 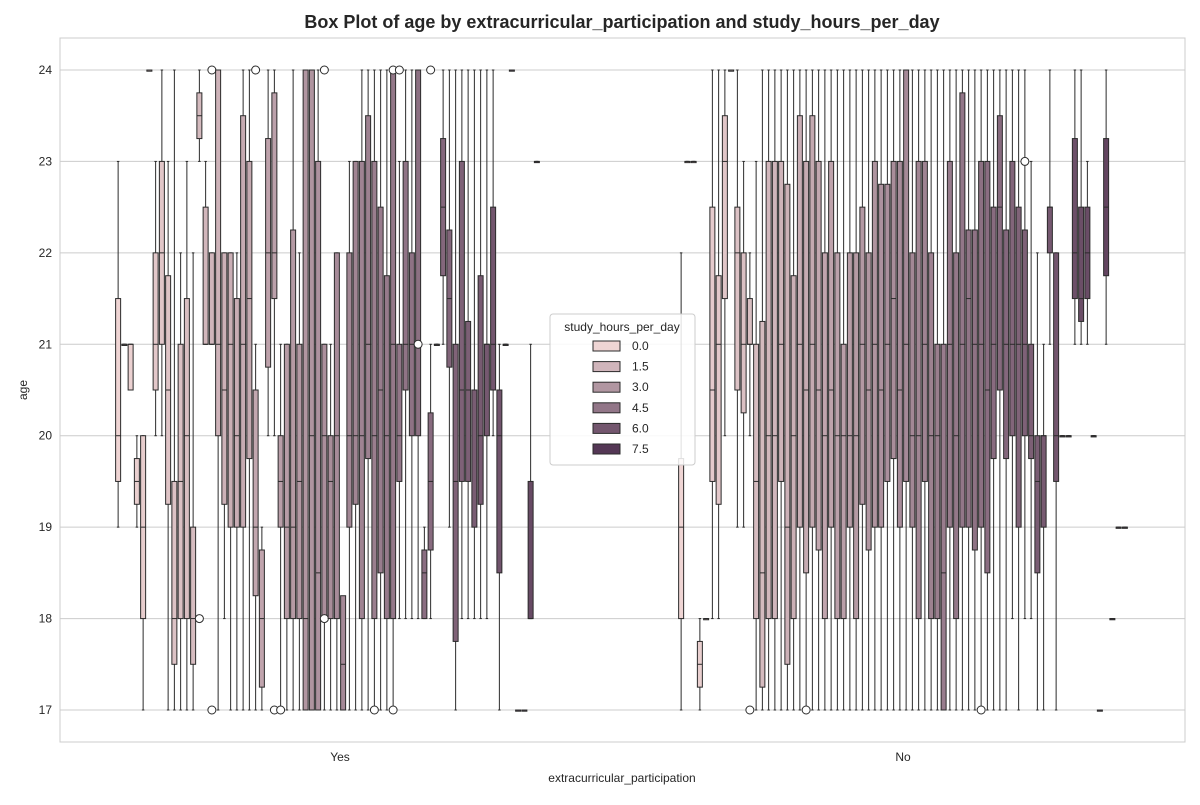 I want to click on x-tick-label: Yes, so click(x=340, y=757).